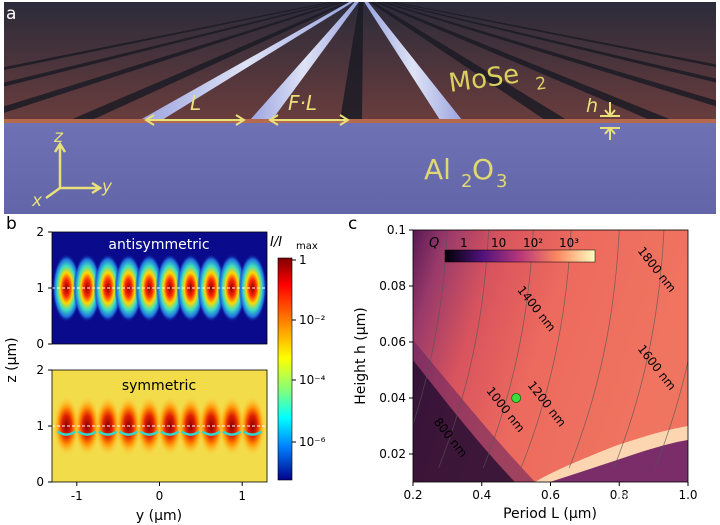 This screenshot has height=525, width=720. Describe the element at coordinates (392, 286) in the screenshot. I see `panel-c-ytick-label: 0.08` at that location.